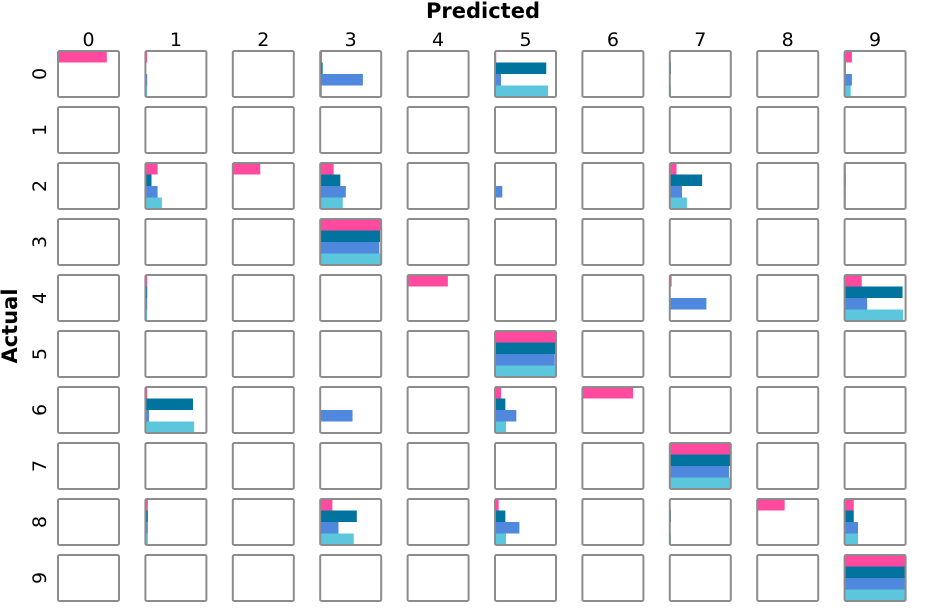 This screenshot has width=934, height=610. Describe the element at coordinates (40, 130) in the screenshot. I see `y-tick-label: 1` at that location.